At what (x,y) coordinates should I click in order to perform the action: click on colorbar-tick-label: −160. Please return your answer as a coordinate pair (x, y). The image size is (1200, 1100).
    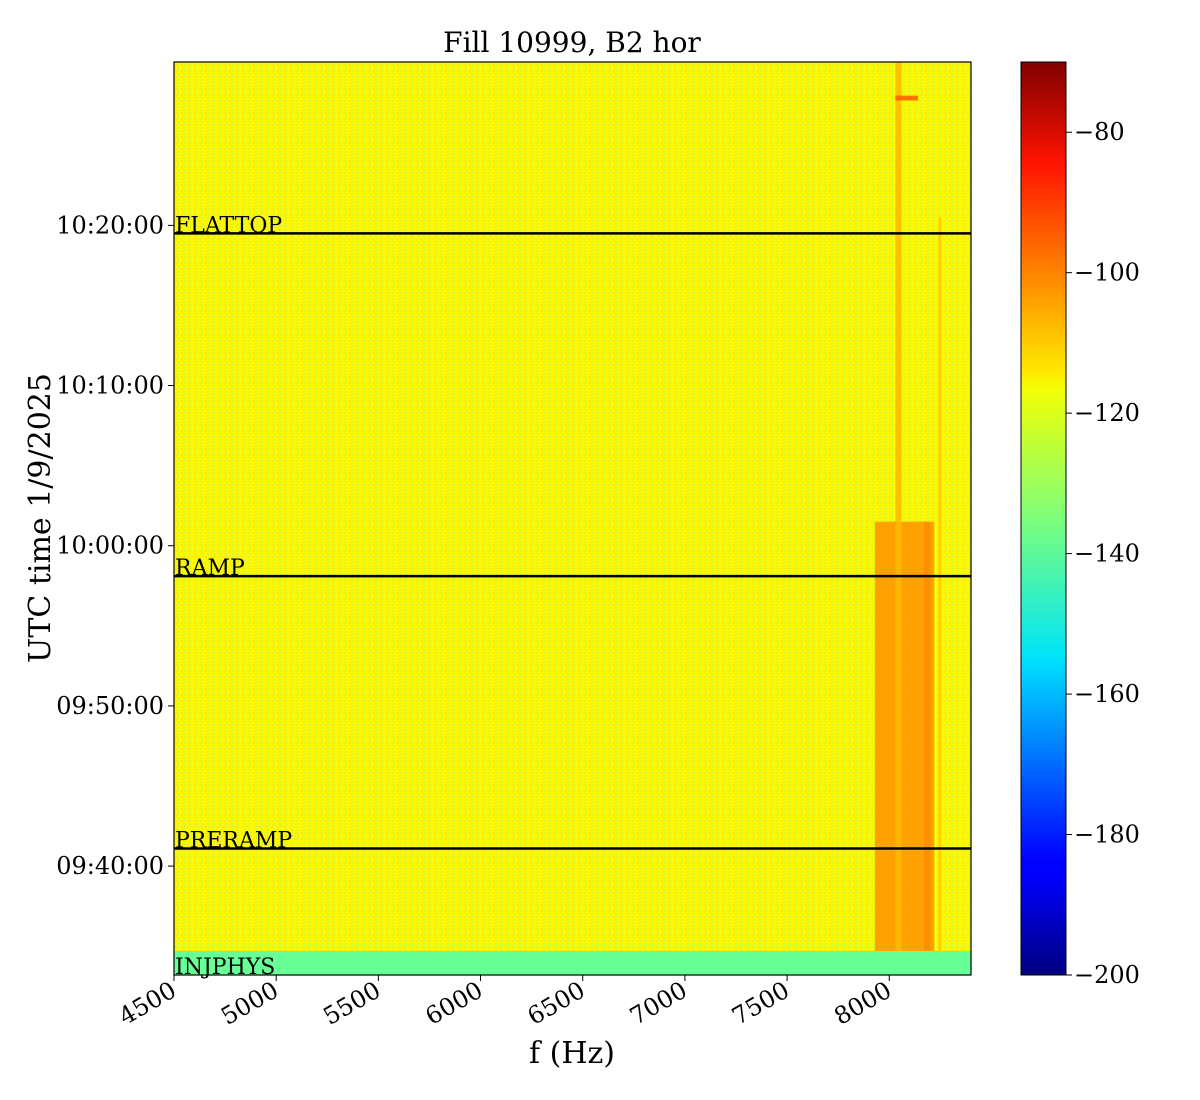
    Looking at the image, I should click on (1107, 694).